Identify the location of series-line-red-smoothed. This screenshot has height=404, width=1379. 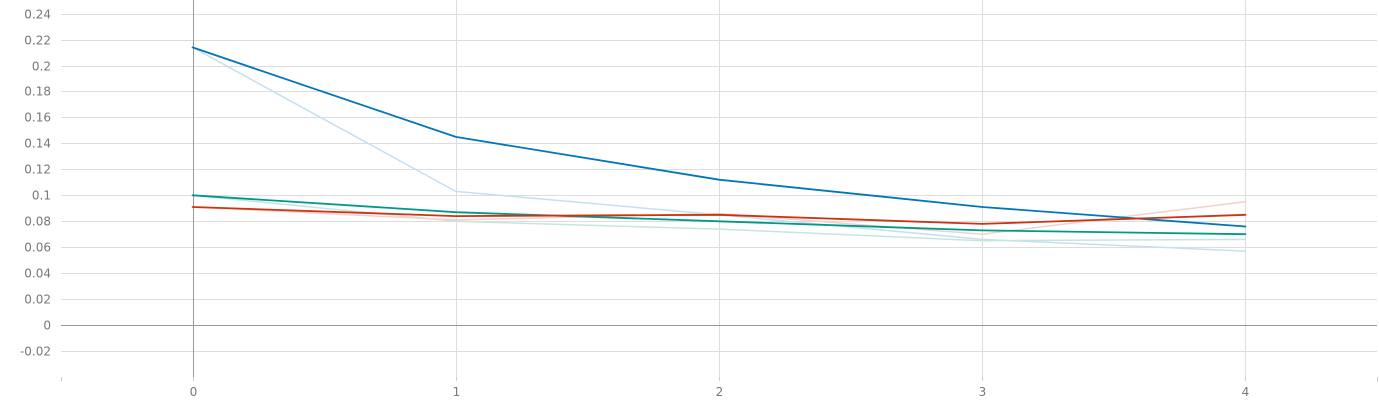
(719, 215).